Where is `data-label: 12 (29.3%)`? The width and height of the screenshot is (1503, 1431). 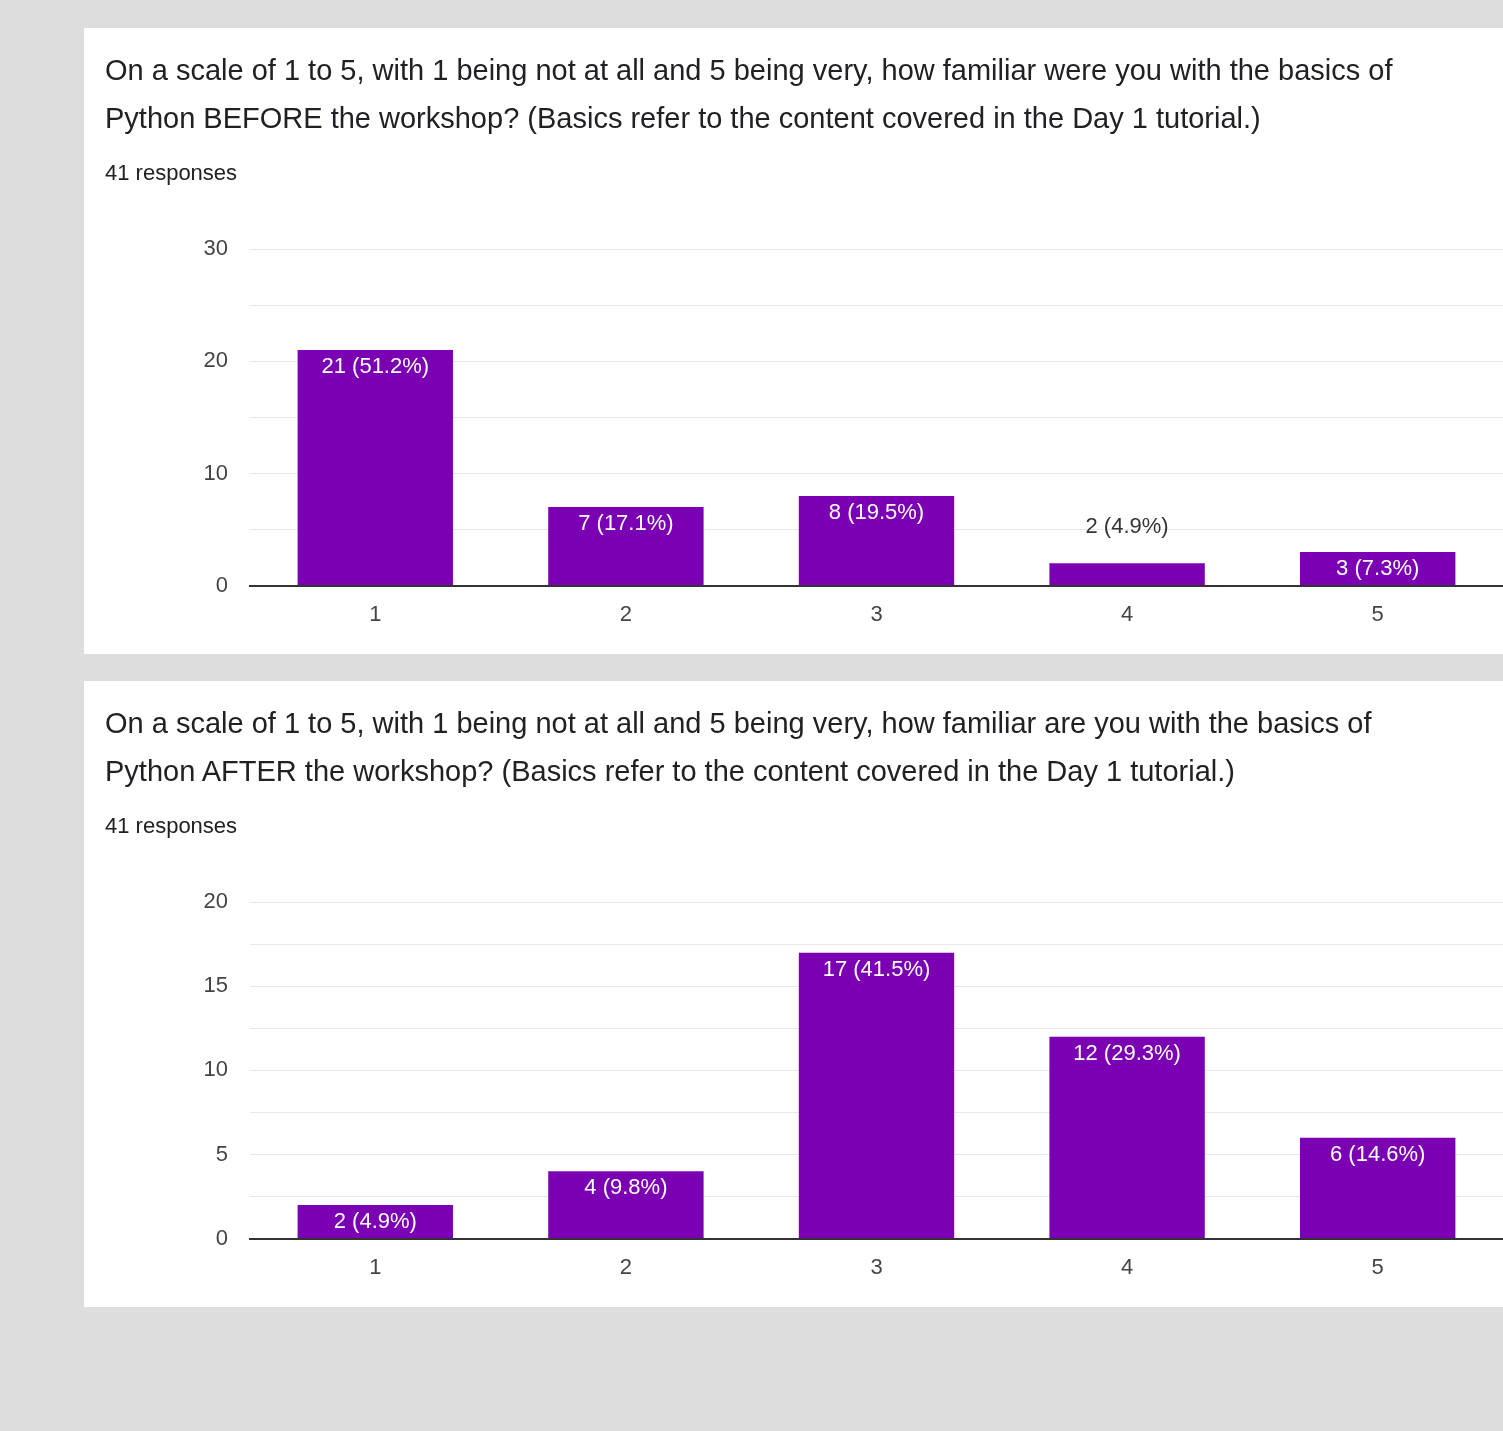
data-label: 12 (29.3%) is located at coordinates (1127, 1052).